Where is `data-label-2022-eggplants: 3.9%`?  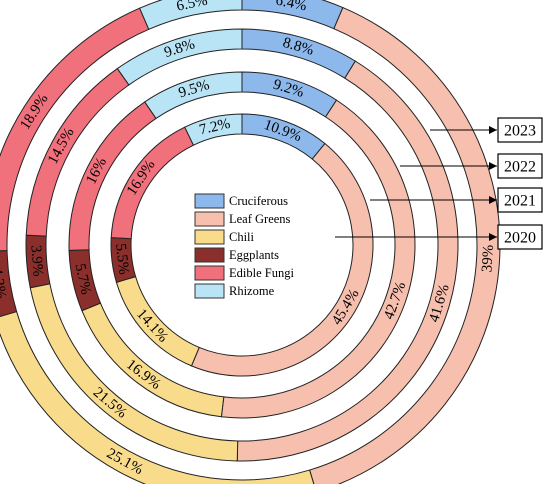 data-label-2022-eggplants: 3.9% is located at coordinates (36, 261).